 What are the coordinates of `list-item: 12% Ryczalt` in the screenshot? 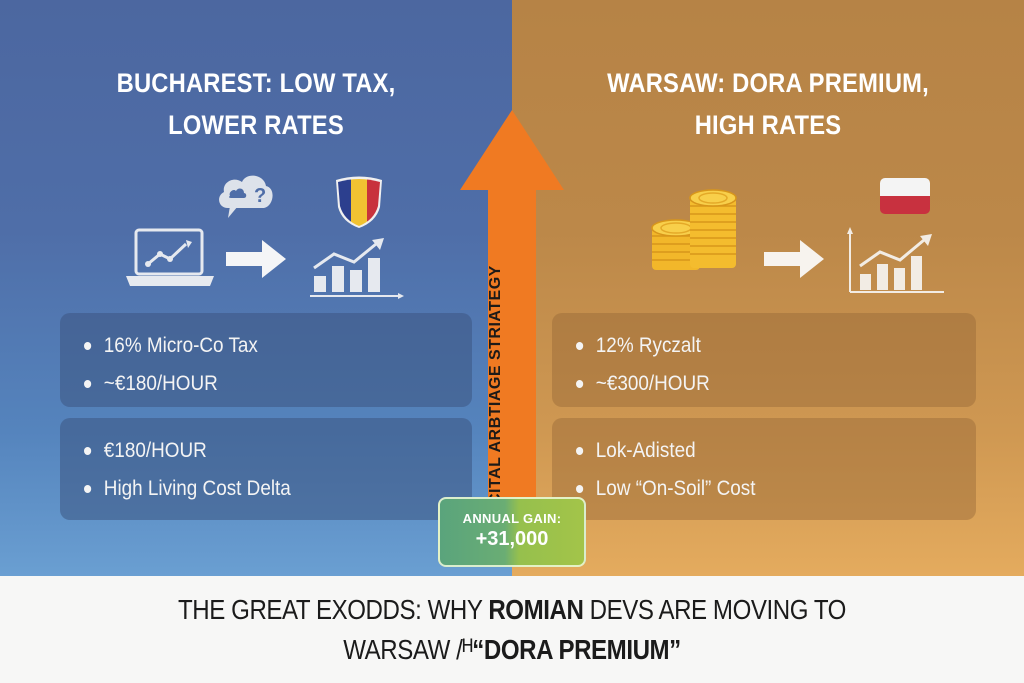 It's located at (745, 346).